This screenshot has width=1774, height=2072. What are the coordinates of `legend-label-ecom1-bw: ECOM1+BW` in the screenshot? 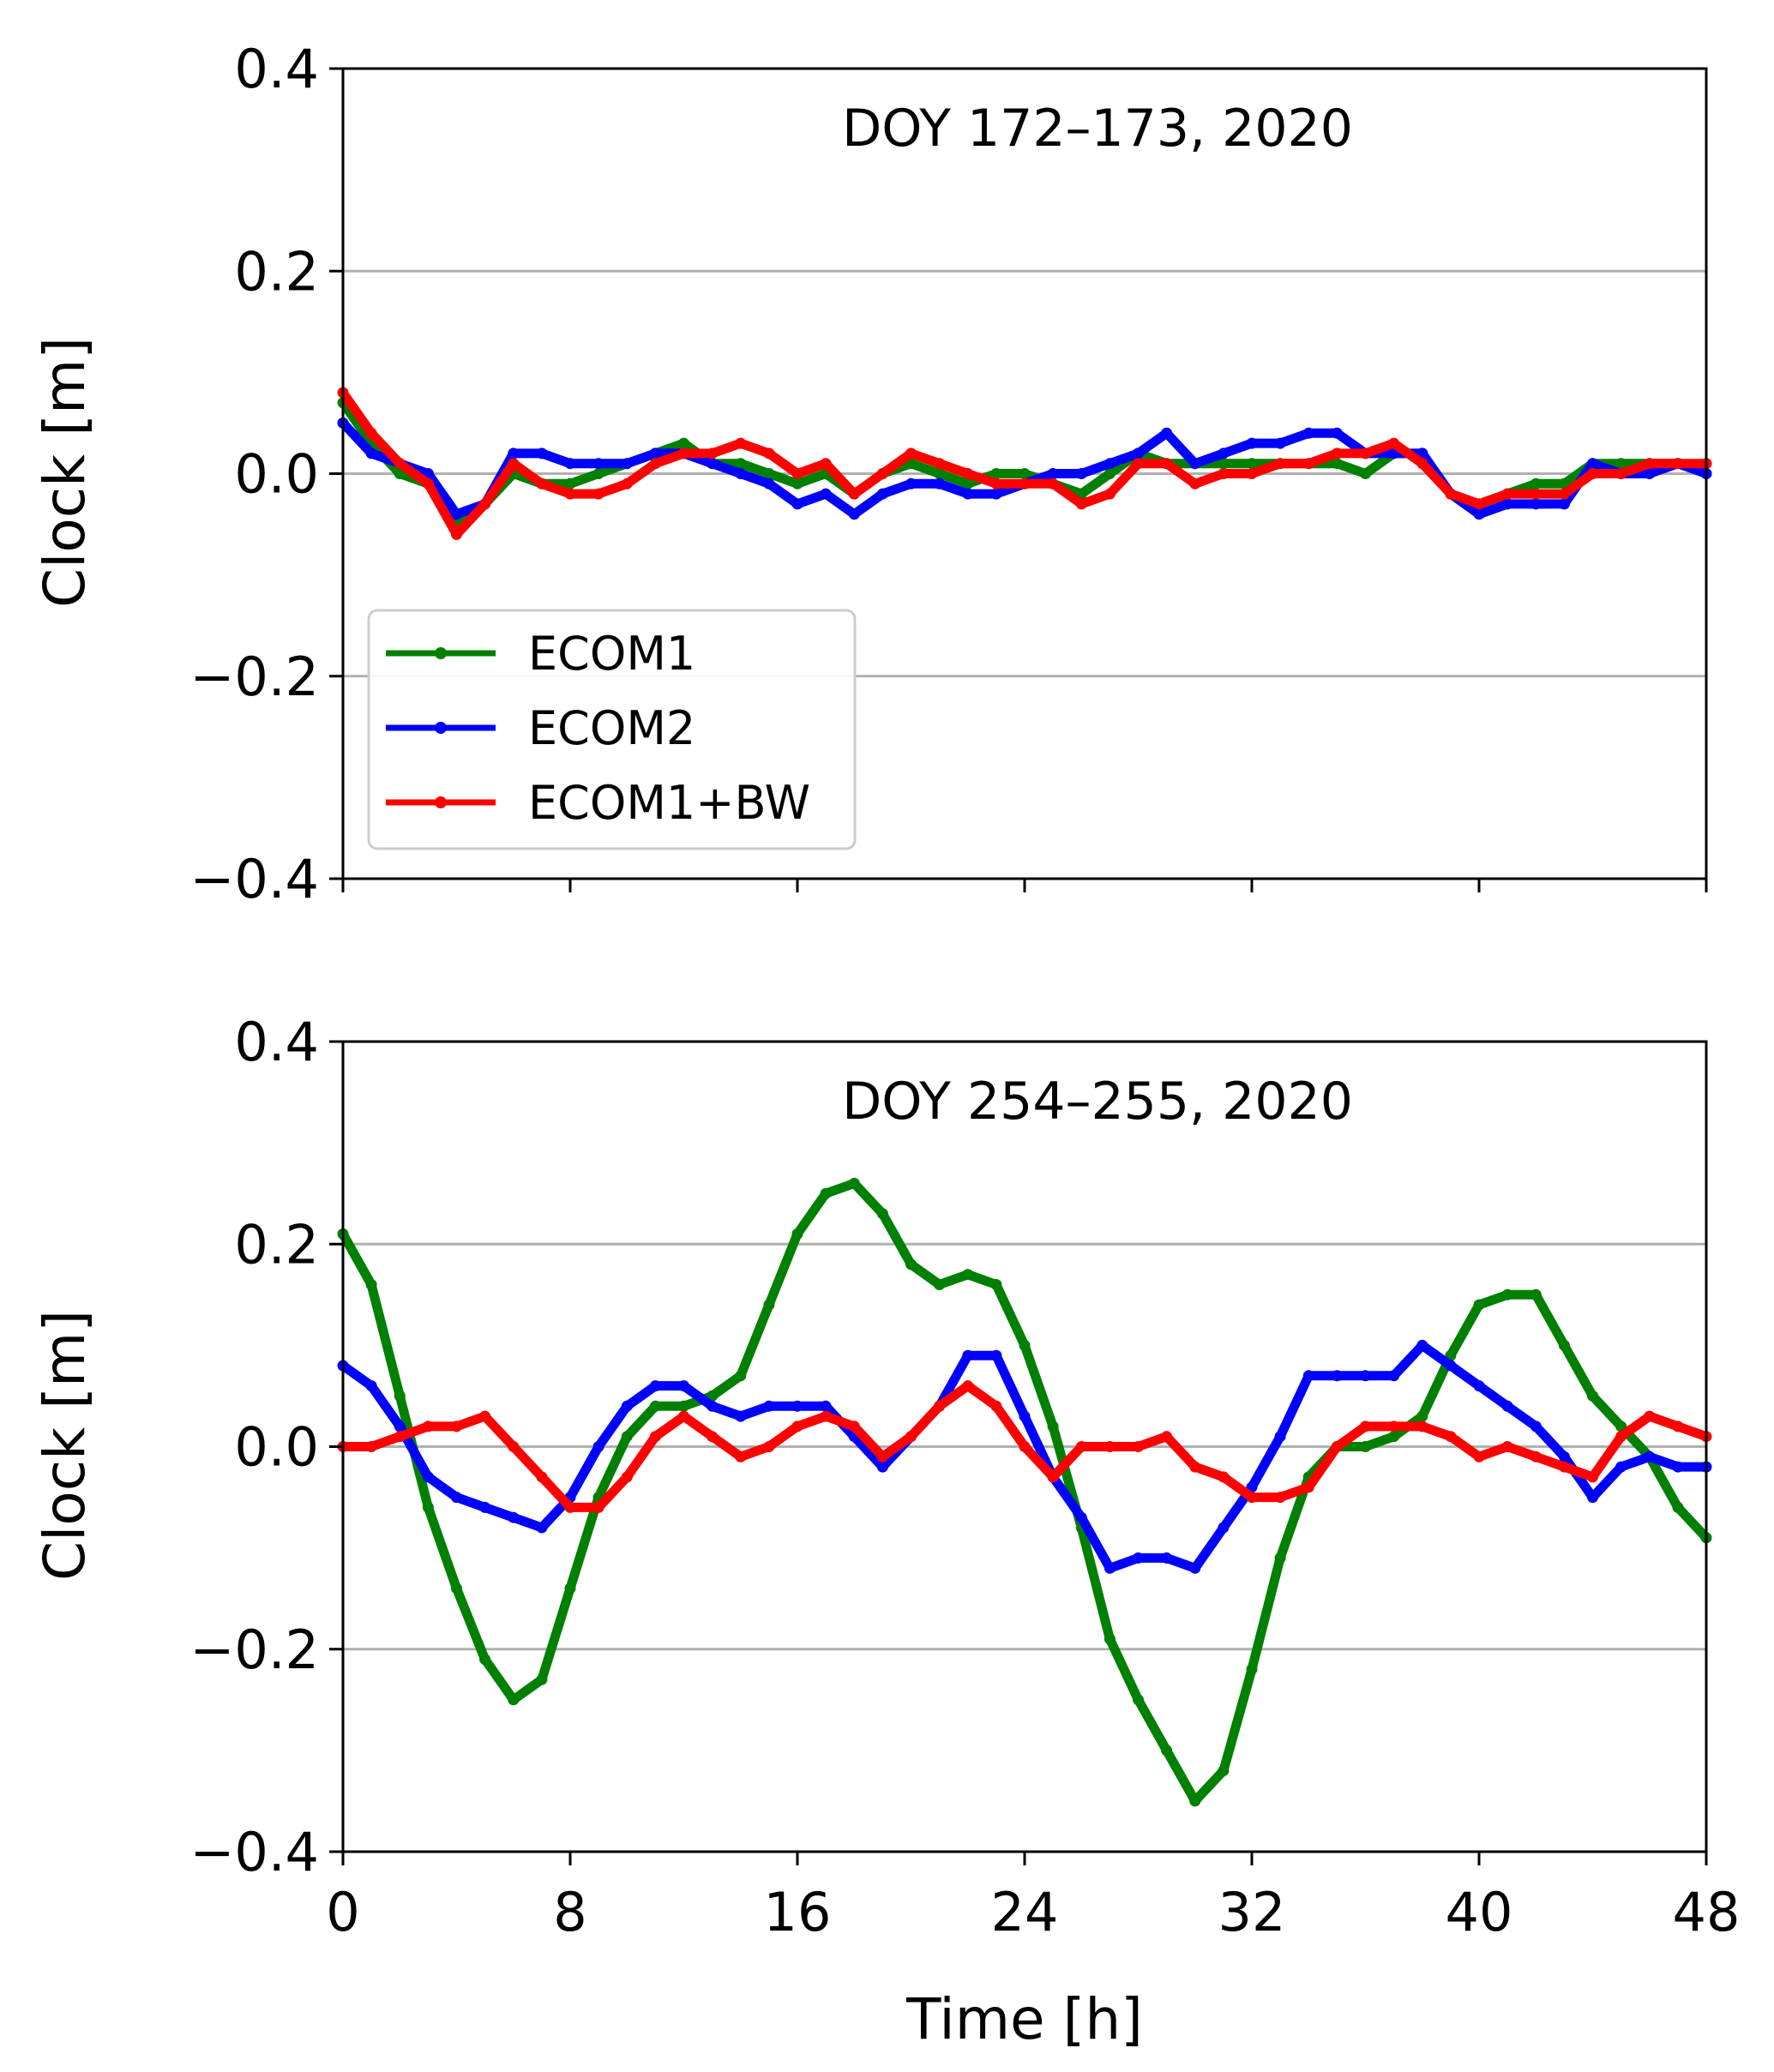 It's located at (669, 803).